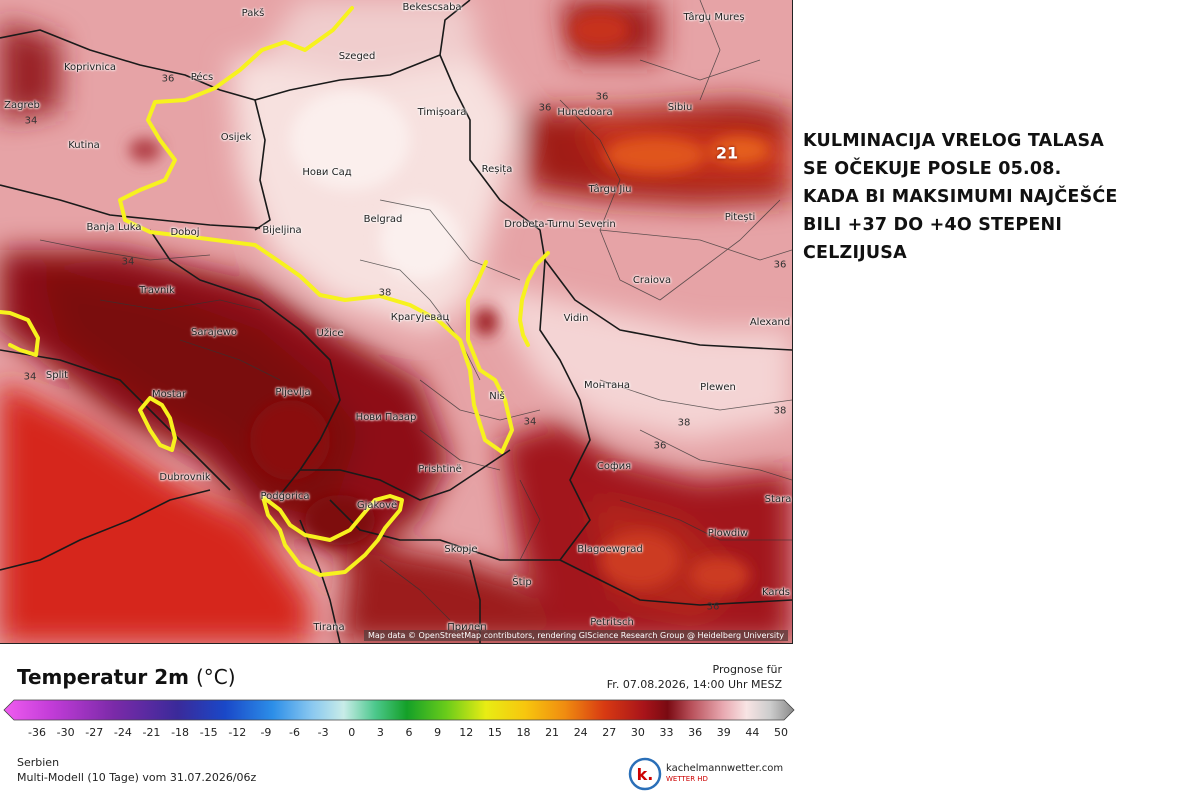 Image resolution: width=1200 pixels, height=792 pixels. I want to click on city-label: Doboj, so click(185, 232).